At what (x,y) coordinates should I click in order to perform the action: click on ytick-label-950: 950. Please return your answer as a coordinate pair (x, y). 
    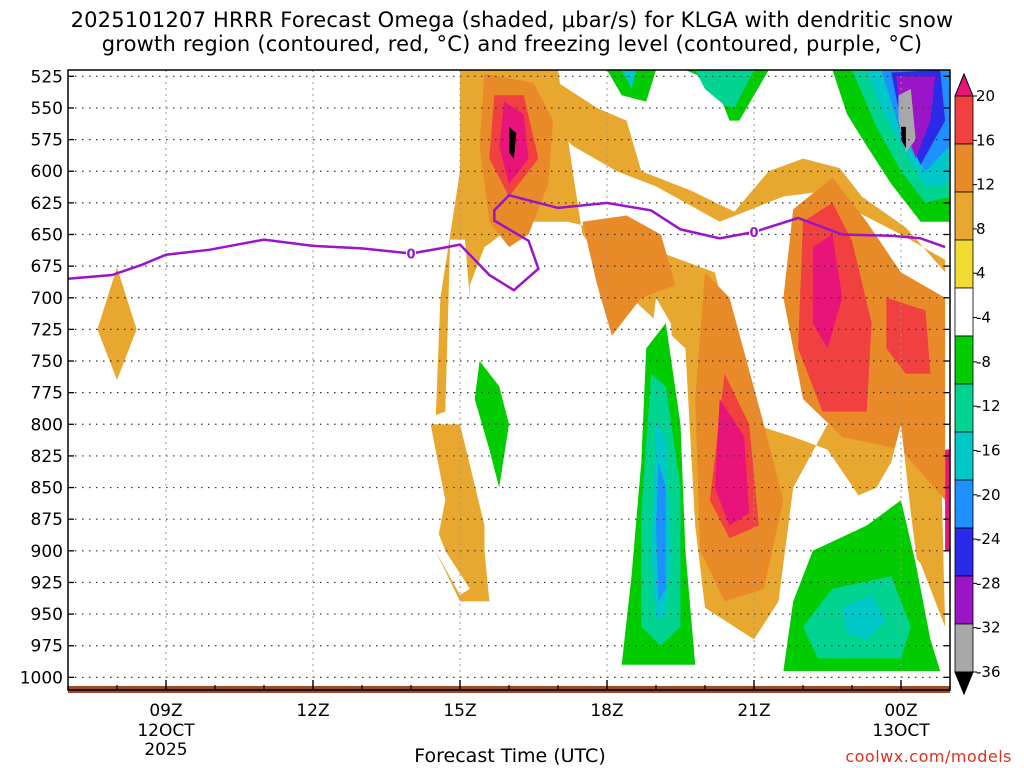
    Looking at the image, I should click on (47, 615).